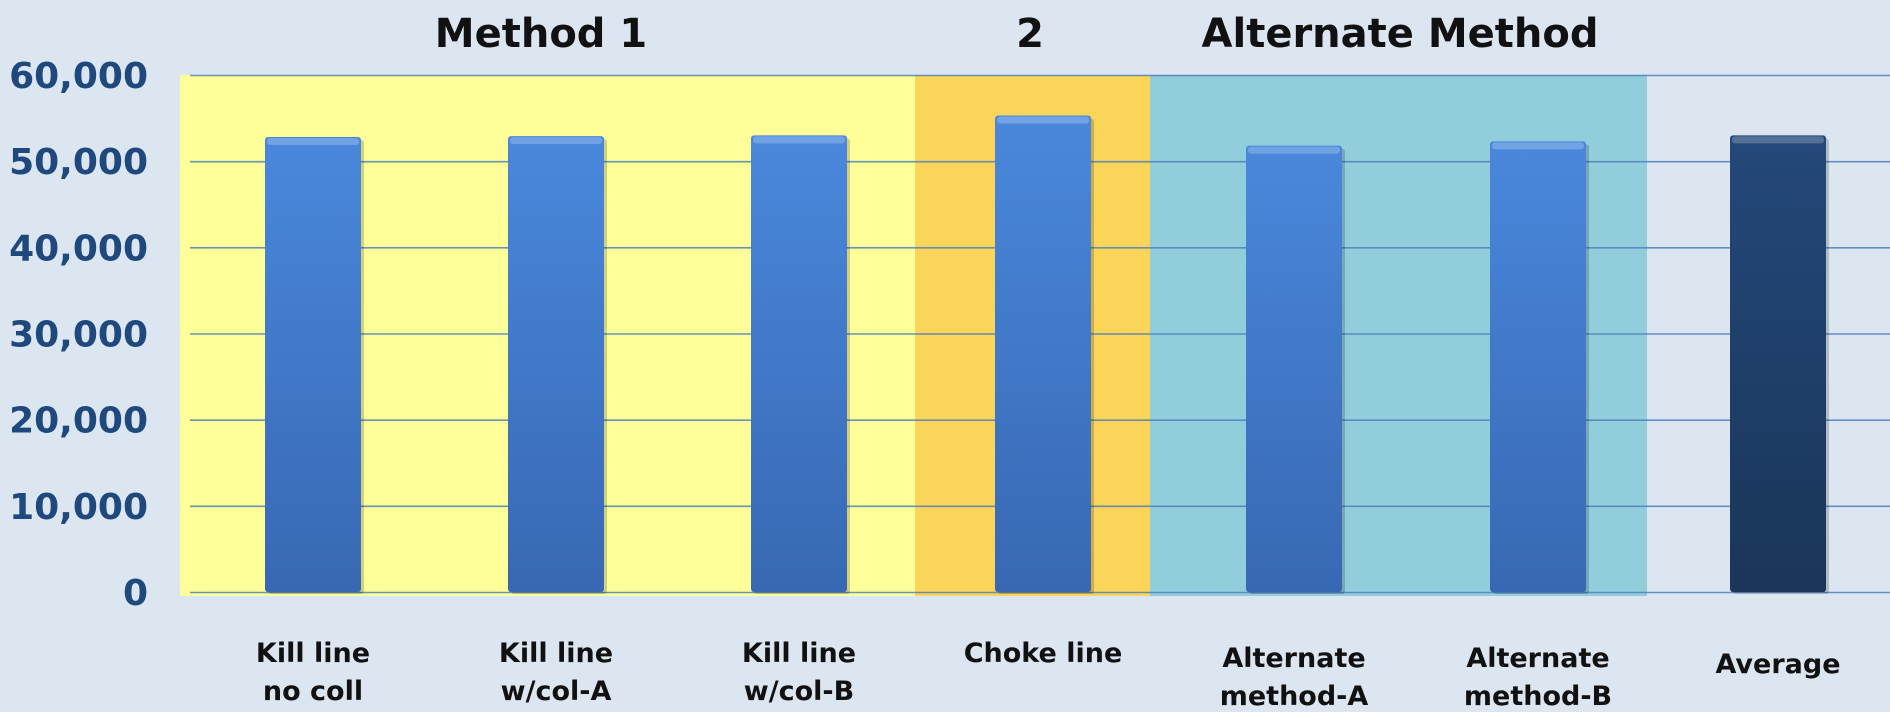 The image size is (1890, 712). Describe the element at coordinates (78, 248) in the screenshot. I see `y-tick-label: 40,000` at that location.